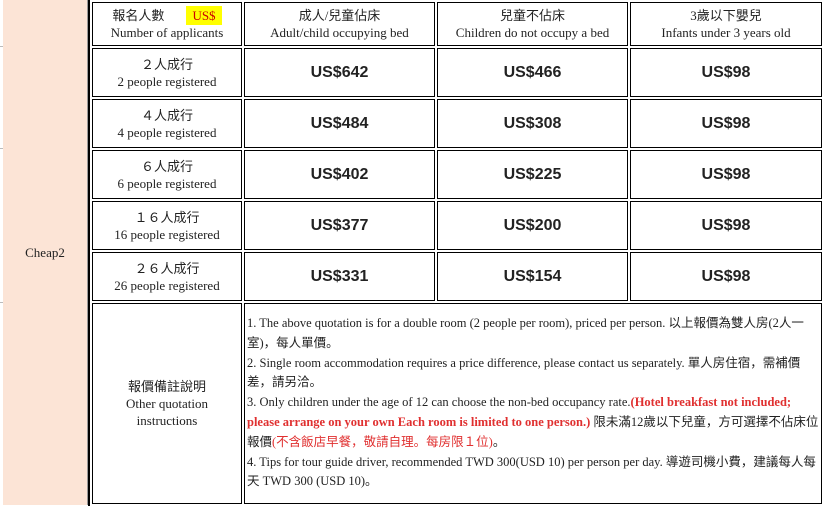 The width and height of the screenshot is (828, 509). Describe the element at coordinates (167, 276) in the screenshot. I see `table-cell: ２６人成行 26 people registered` at that location.